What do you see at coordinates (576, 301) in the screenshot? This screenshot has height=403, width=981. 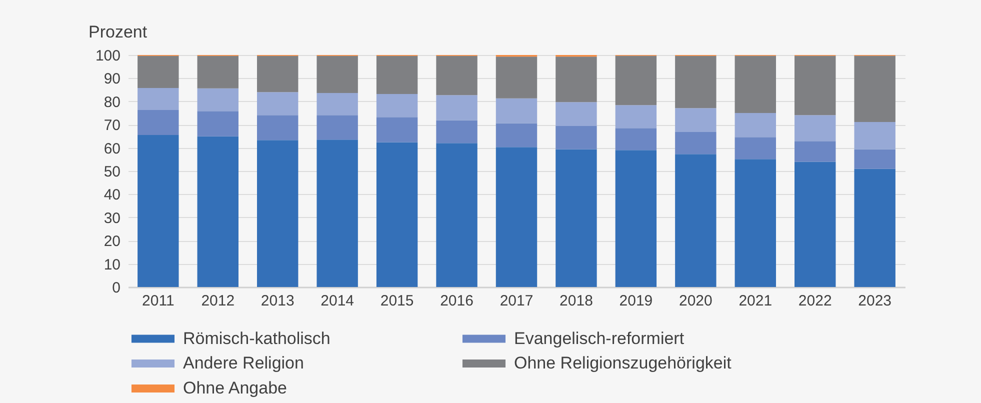 I see `x-tick-label: 2018` at bounding box center [576, 301].